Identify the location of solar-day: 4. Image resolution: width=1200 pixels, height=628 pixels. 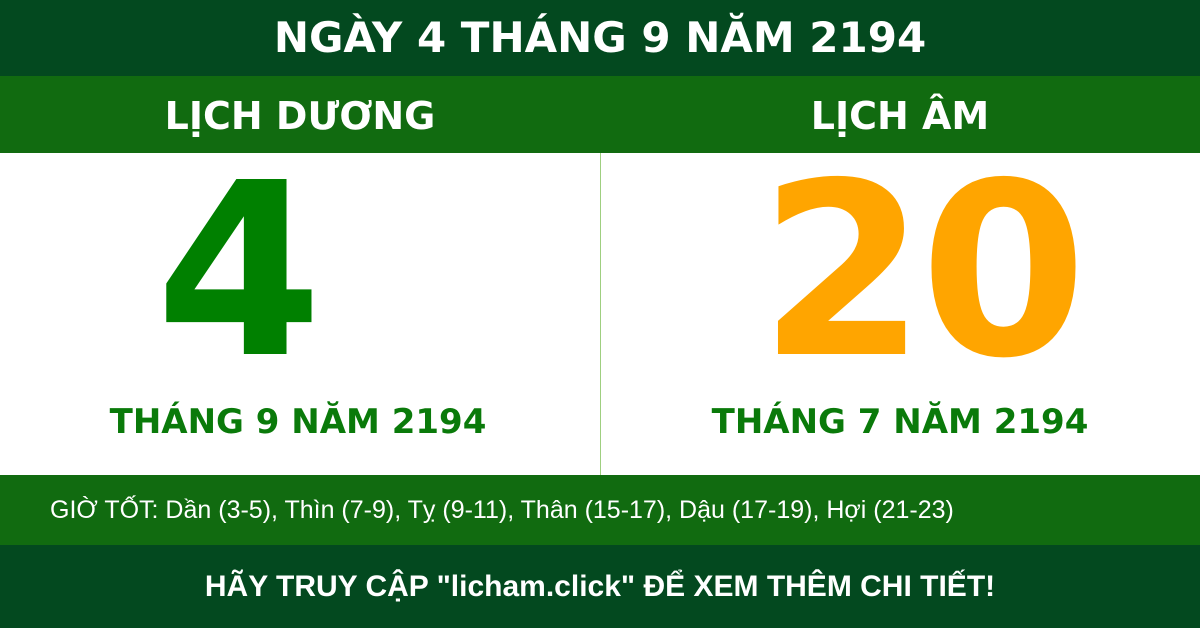
(239, 271).